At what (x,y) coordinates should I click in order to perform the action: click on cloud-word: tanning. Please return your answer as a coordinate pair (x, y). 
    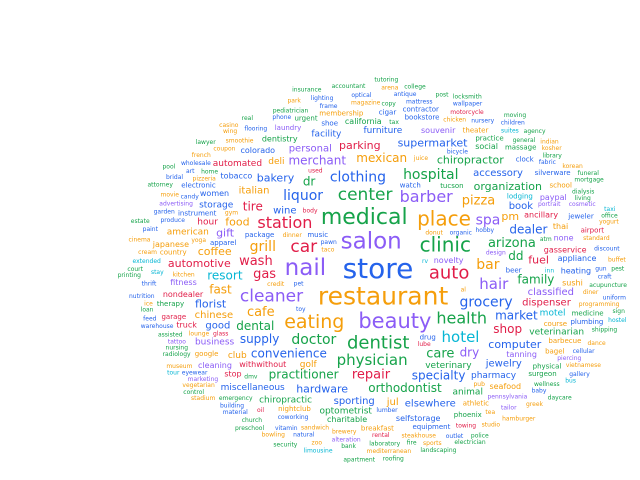
    Looking at the image, I should click on (521, 354).